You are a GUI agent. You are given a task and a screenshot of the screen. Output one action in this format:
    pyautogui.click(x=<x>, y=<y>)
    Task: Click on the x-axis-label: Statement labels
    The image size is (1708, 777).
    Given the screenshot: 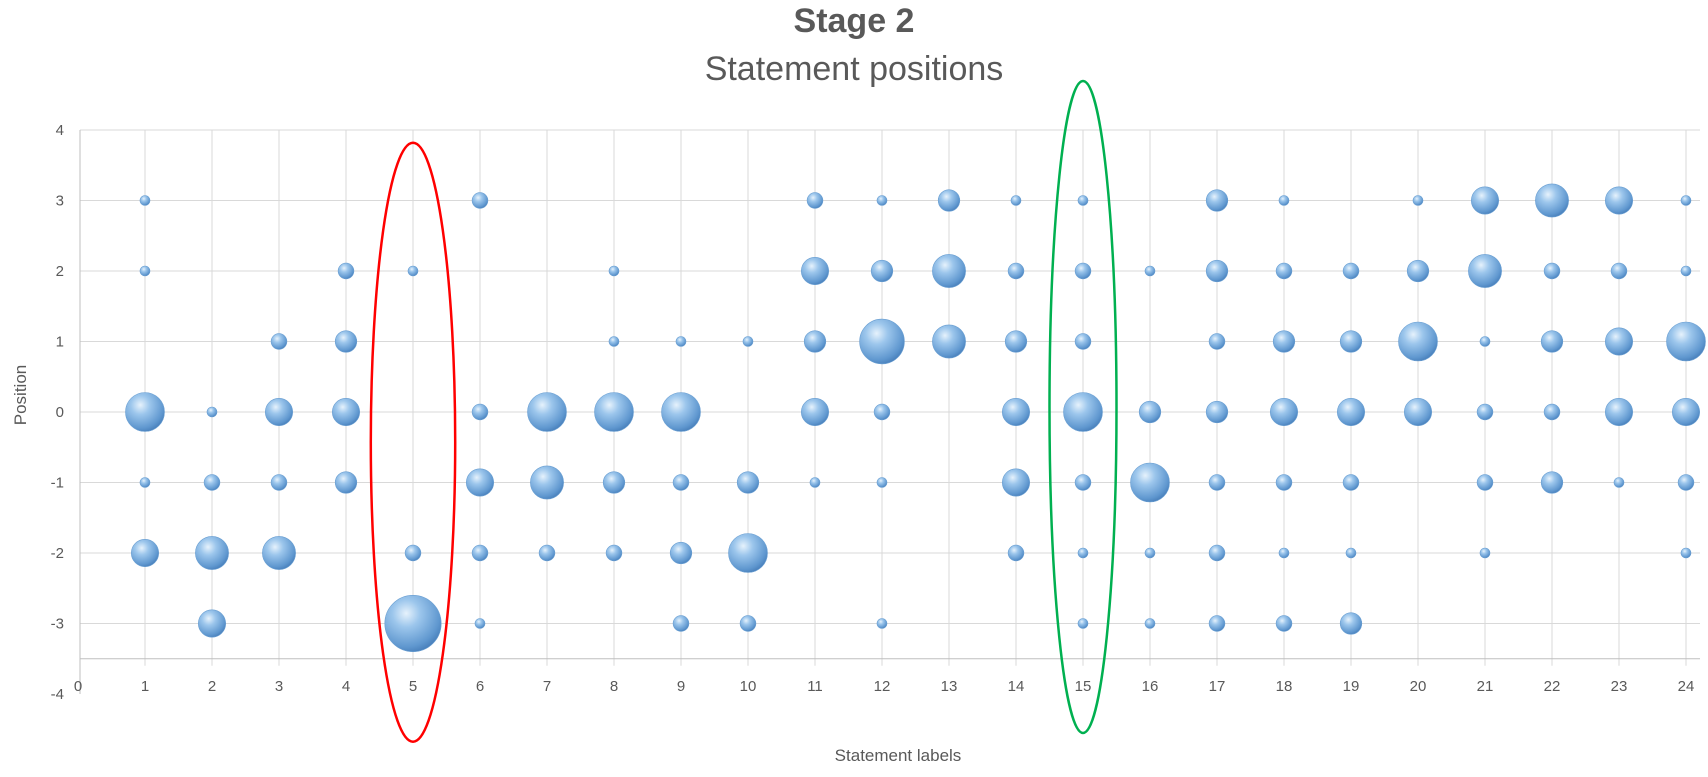 What is the action you would take?
    pyautogui.click(x=898, y=755)
    